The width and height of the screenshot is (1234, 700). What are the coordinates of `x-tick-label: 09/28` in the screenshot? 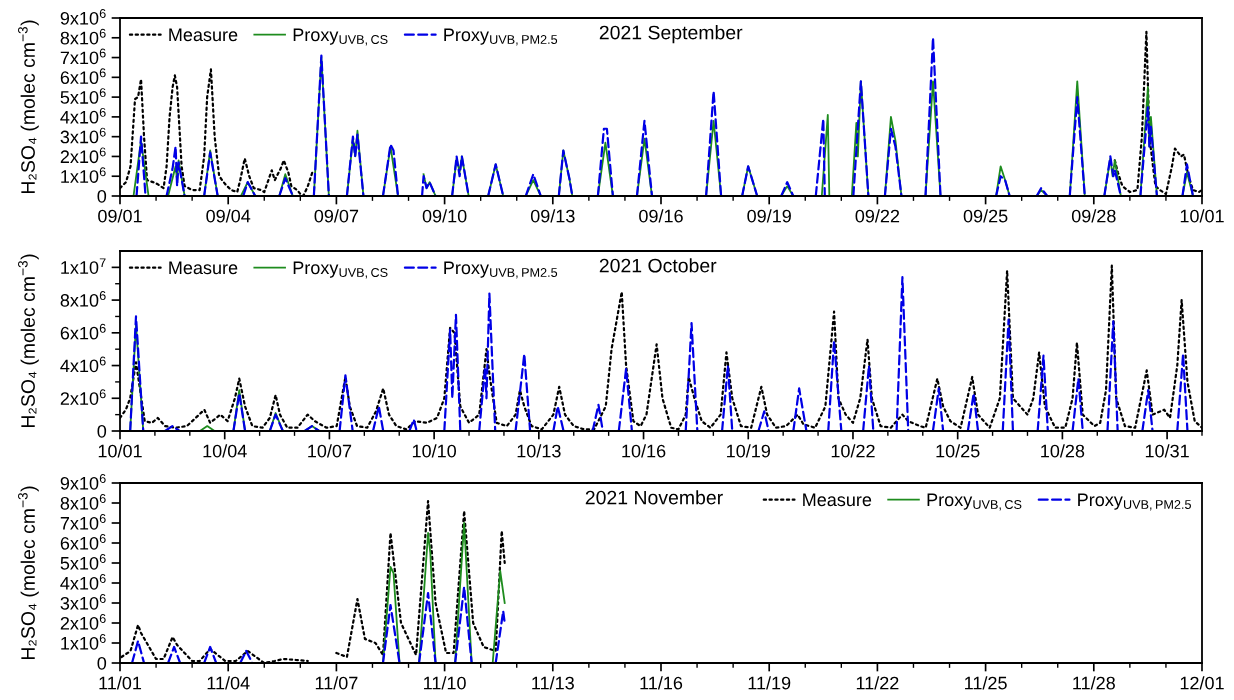 It's located at (1093, 216).